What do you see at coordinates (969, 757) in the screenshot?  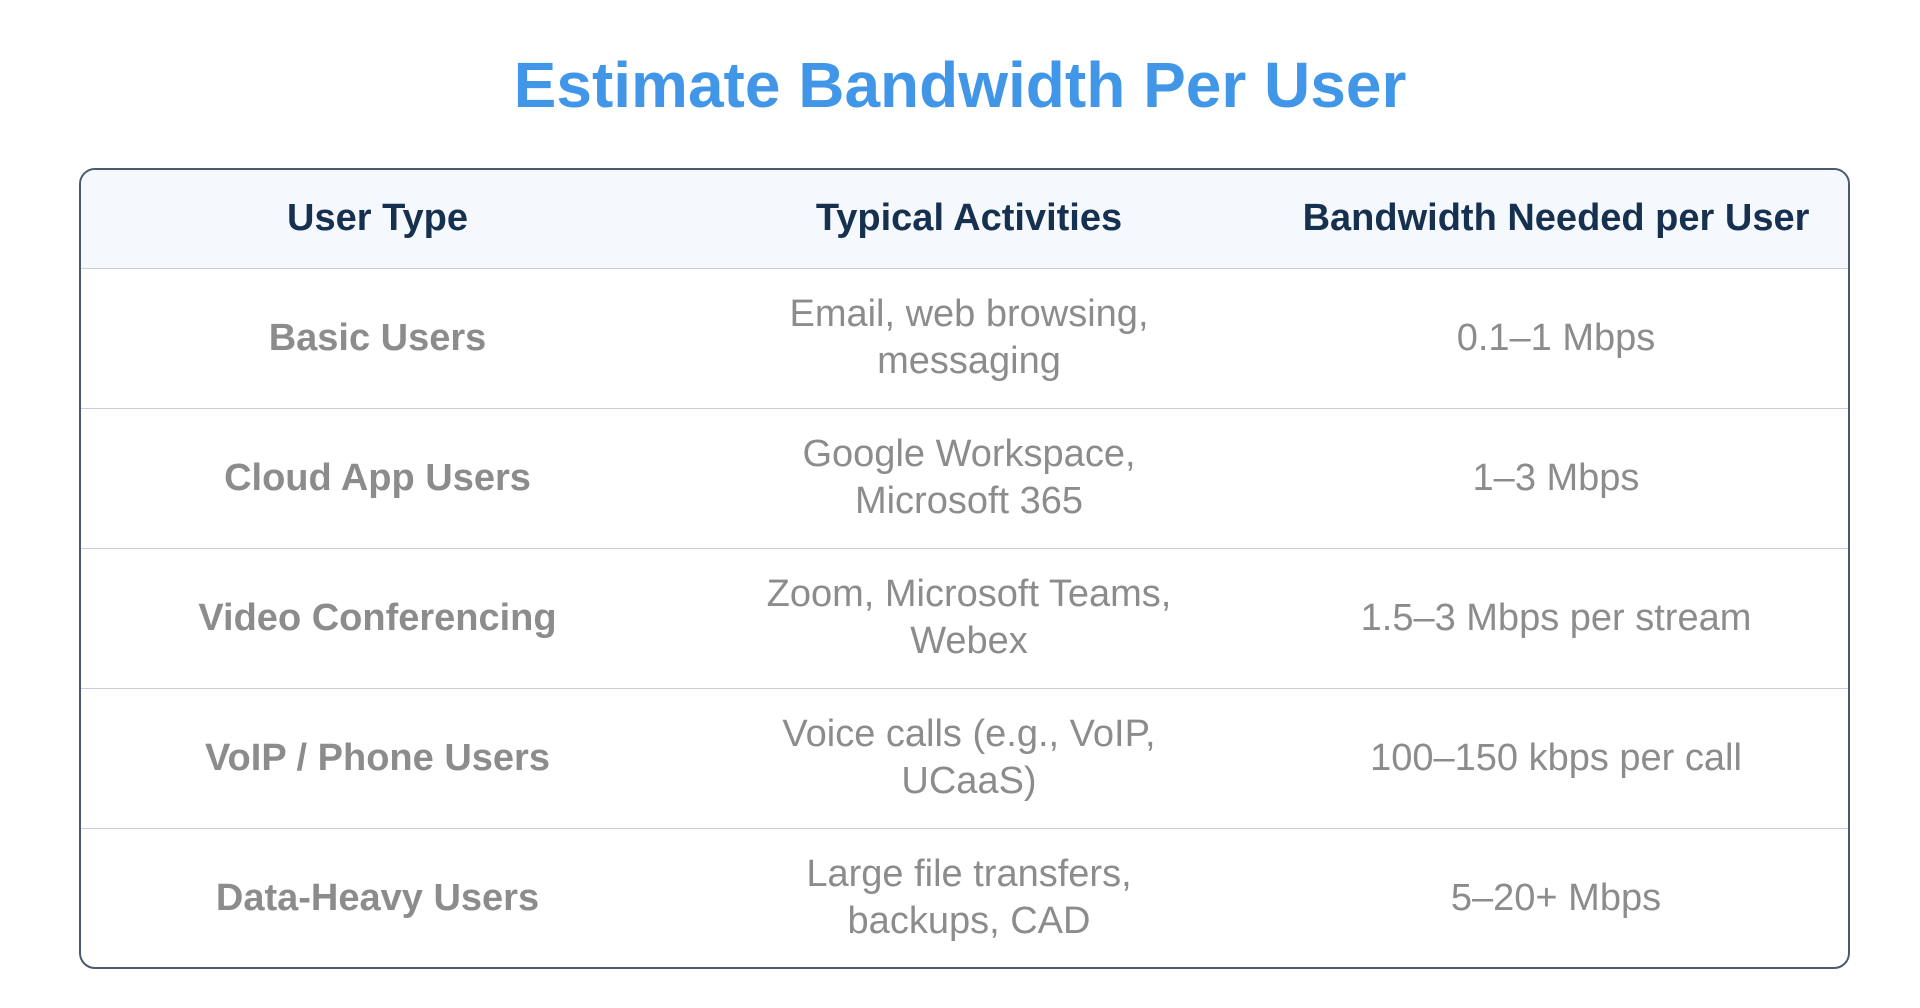 I see `activities-cell: Voice calls (e.g., VoIP, UCaaS)` at bounding box center [969, 757].